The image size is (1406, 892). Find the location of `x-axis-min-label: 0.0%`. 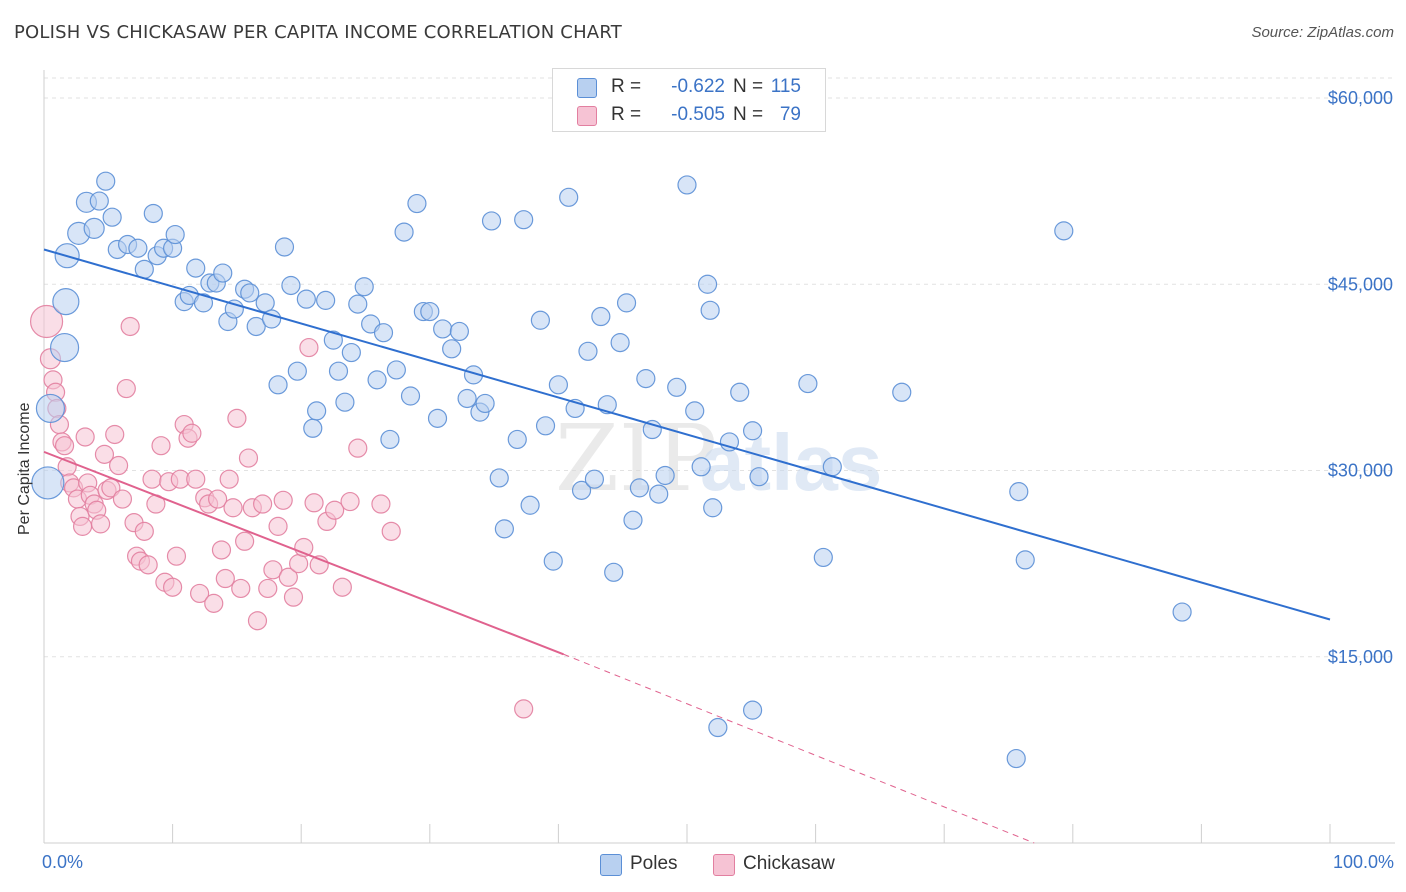

x-axis-min-label: 0.0% is located at coordinates (63, 862).